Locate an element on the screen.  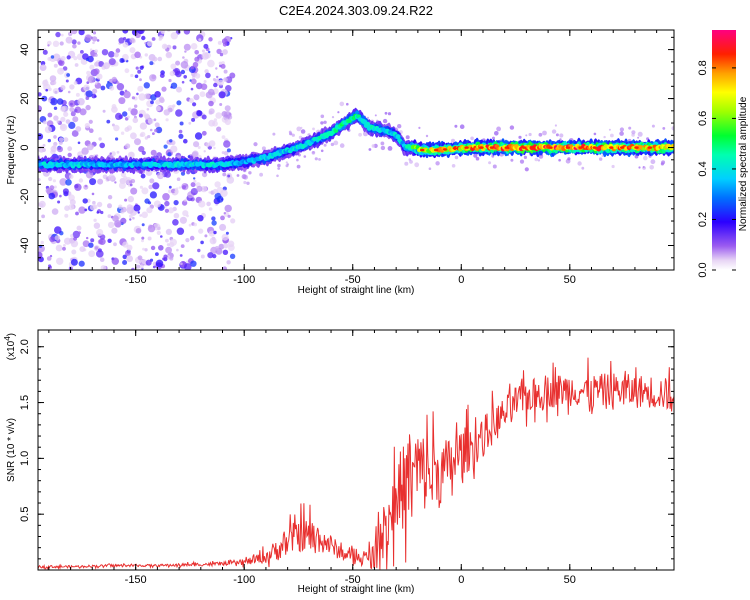
spectrogram-x-label: Height of straight line (km) is located at coordinates (356, 290).